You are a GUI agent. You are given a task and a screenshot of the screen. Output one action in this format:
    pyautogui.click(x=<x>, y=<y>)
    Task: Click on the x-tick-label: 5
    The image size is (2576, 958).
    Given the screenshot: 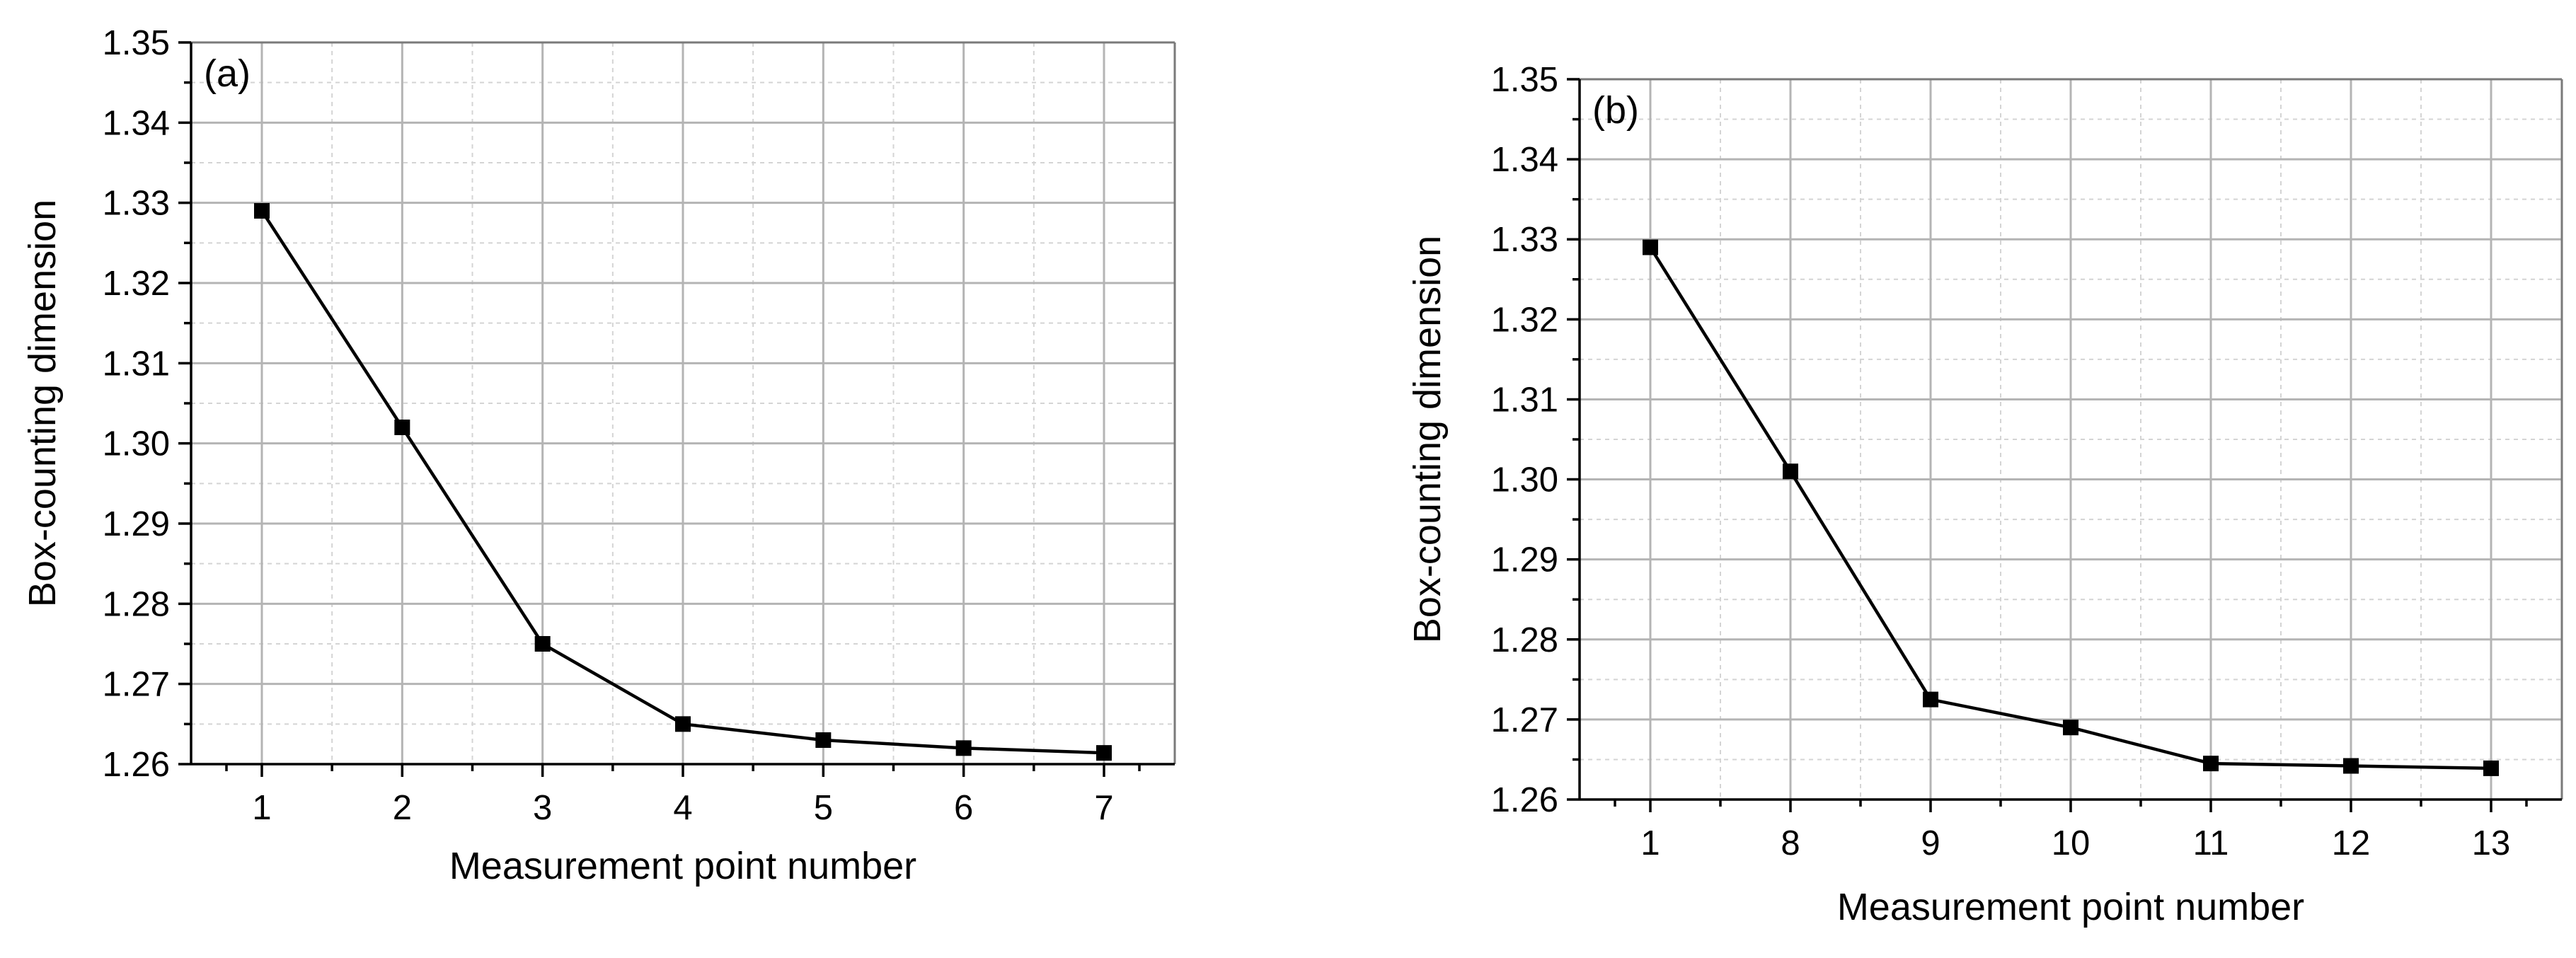 What is the action you would take?
    pyautogui.click(x=824, y=808)
    